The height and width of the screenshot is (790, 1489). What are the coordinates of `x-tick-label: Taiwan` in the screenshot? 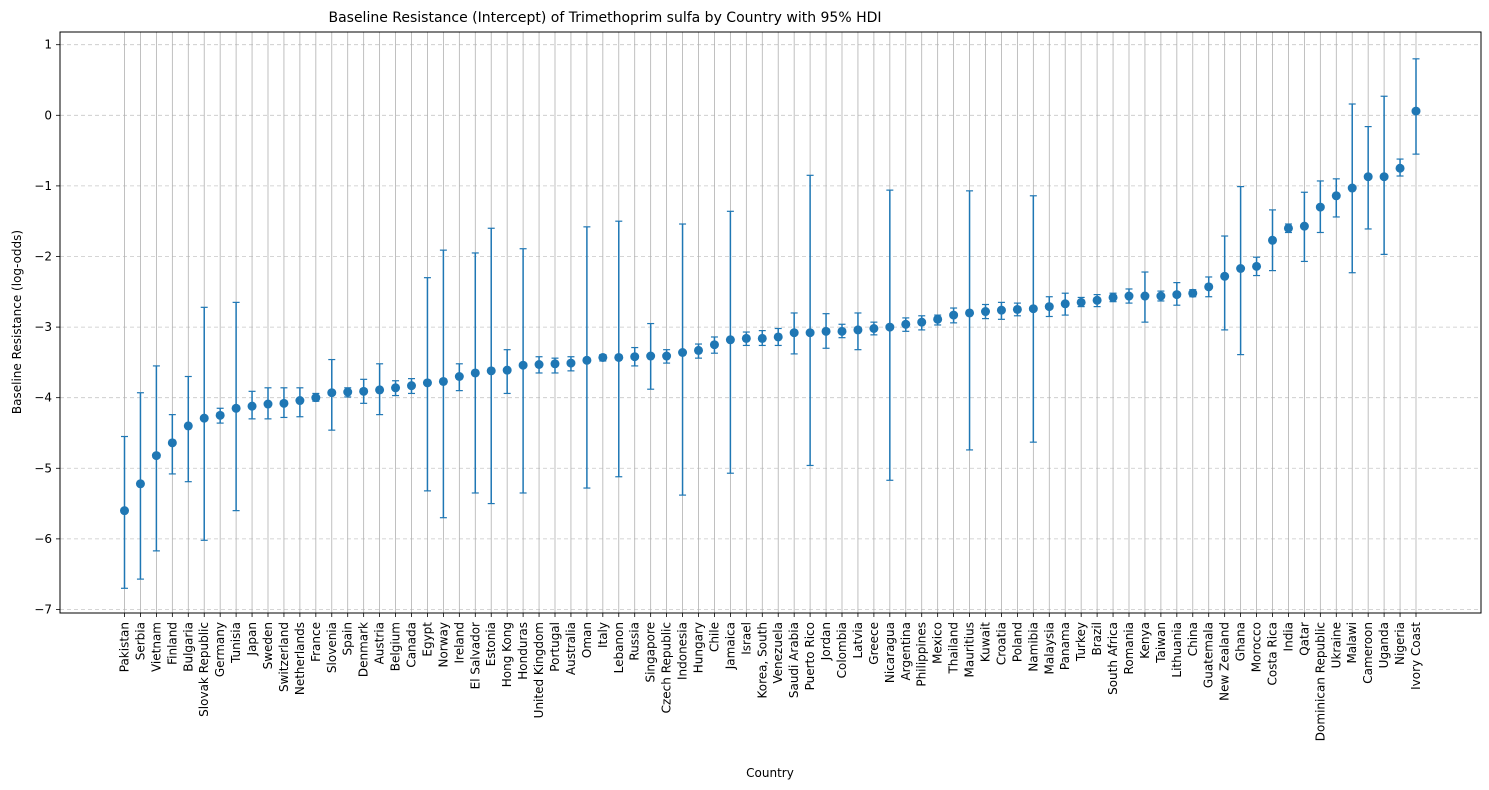 It's located at (1161, 643).